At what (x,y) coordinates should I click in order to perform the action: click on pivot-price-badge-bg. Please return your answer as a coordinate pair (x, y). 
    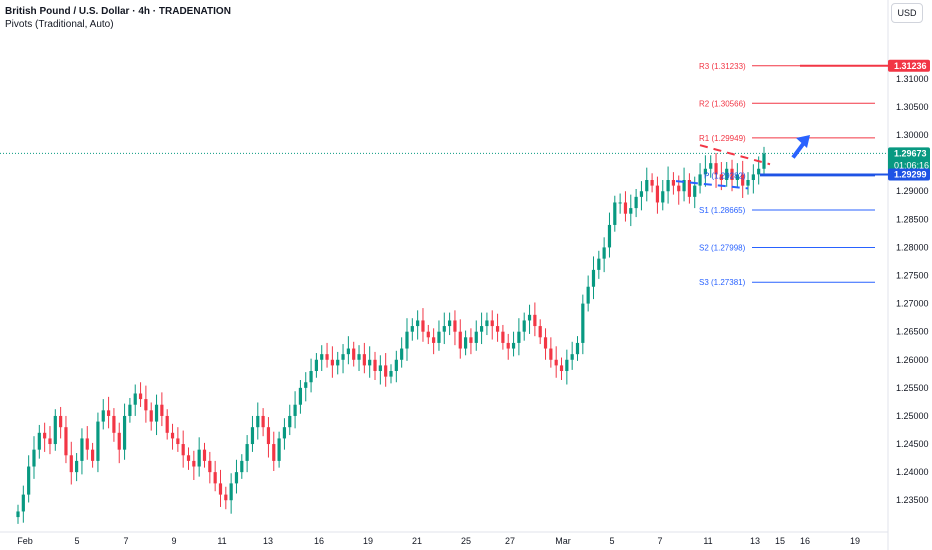
    Looking at the image, I should click on (909, 174).